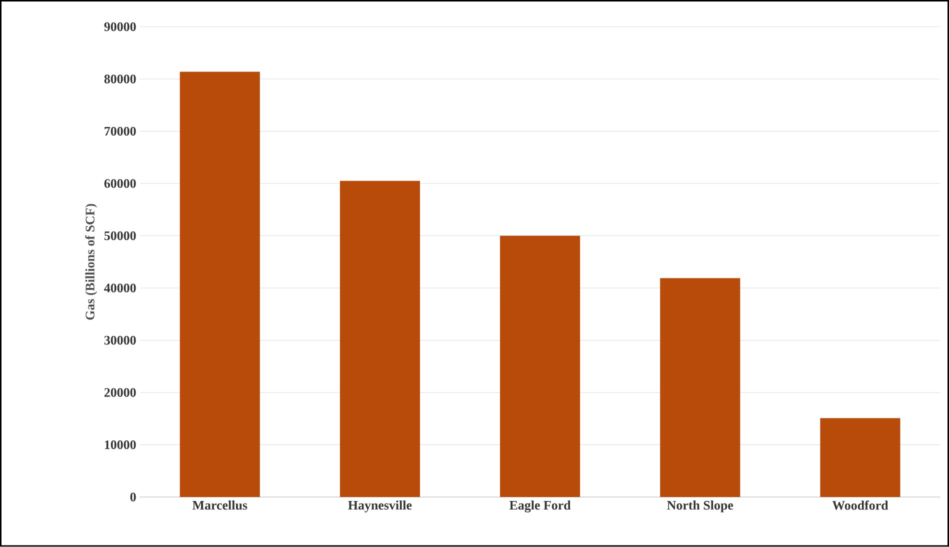  Describe the element at coordinates (120, 131) in the screenshot. I see `y-tick-label: 70000` at that location.